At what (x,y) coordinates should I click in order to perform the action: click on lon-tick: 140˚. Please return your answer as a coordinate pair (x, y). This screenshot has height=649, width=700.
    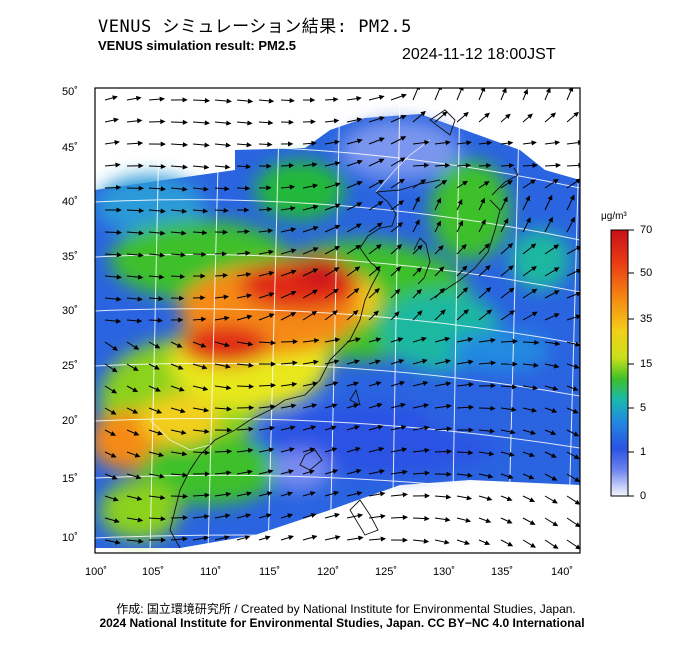
    Looking at the image, I should click on (562, 572).